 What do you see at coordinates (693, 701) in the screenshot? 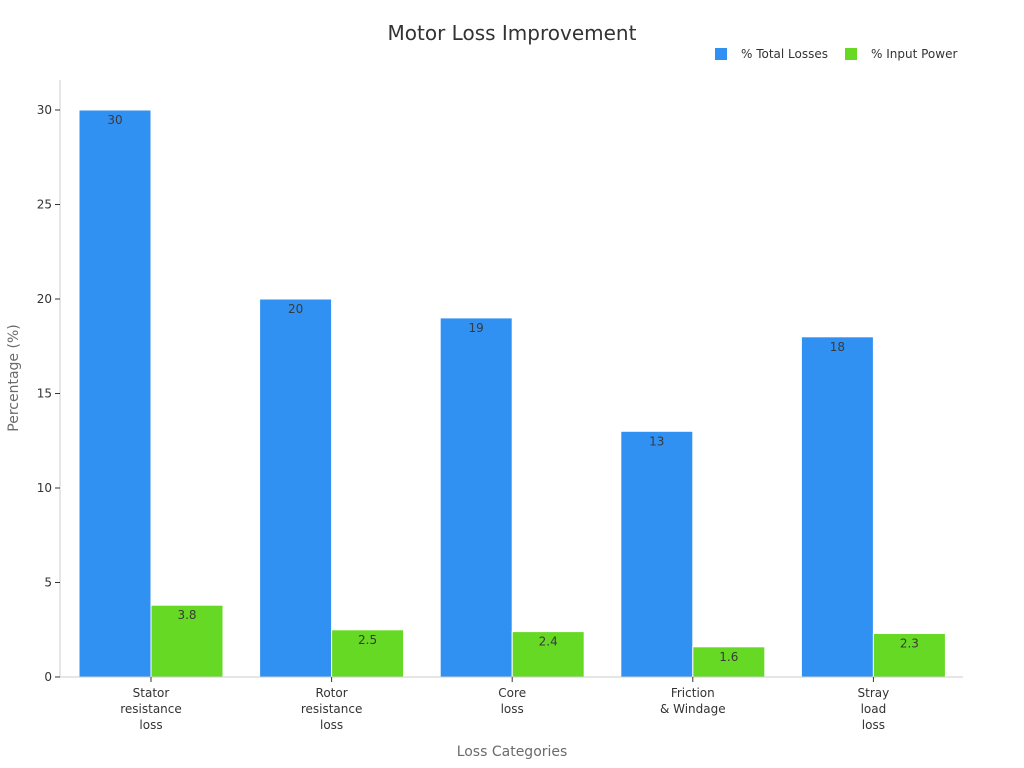
I see `x-tick-label: Friction & Windage` at bounding box center [693, 701].